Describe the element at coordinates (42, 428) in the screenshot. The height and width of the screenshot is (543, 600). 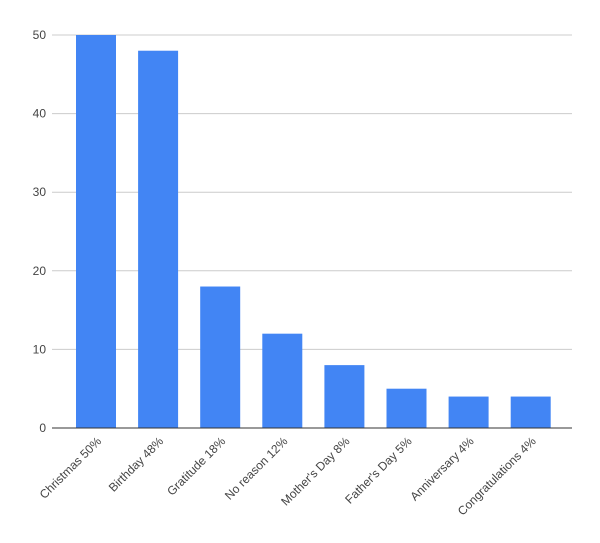
I see `y-tick-label: 0` at that location.